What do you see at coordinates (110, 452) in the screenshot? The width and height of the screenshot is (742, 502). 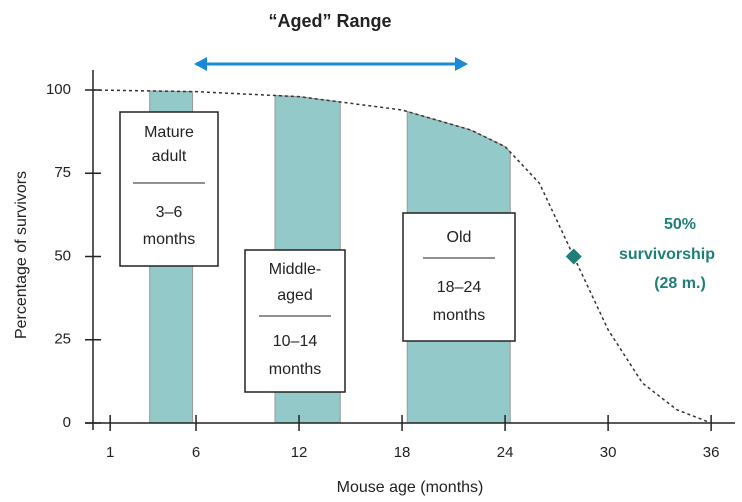 I see `x-tick-label: 1` at bounding box center [110, 452].